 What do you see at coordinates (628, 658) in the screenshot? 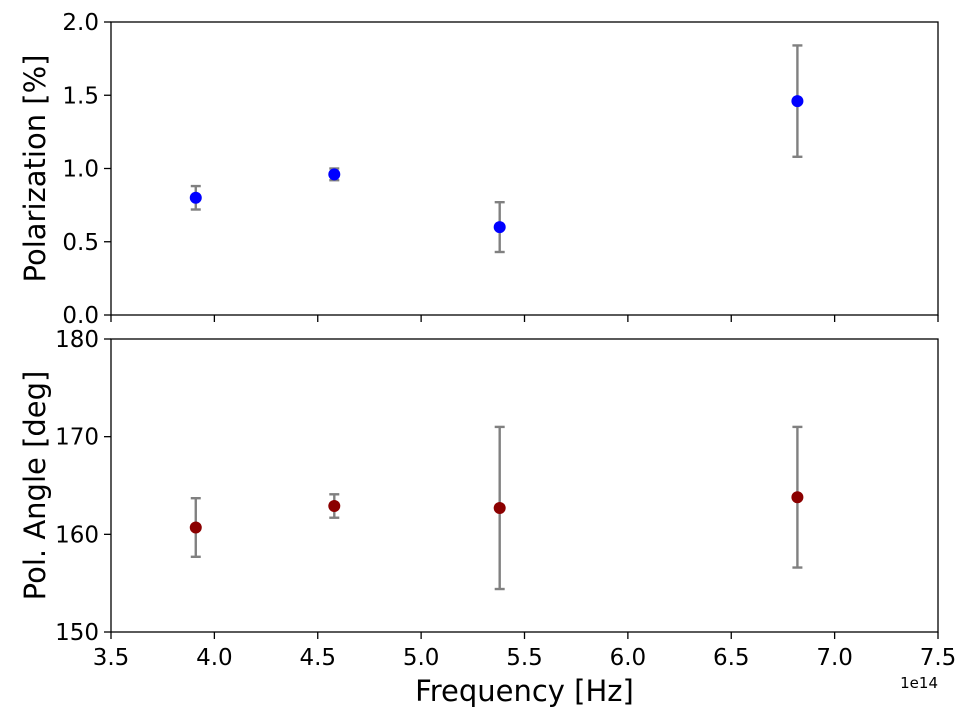
I see `angle-x-tick-label: 6.0` at bounding box center [628, 658].